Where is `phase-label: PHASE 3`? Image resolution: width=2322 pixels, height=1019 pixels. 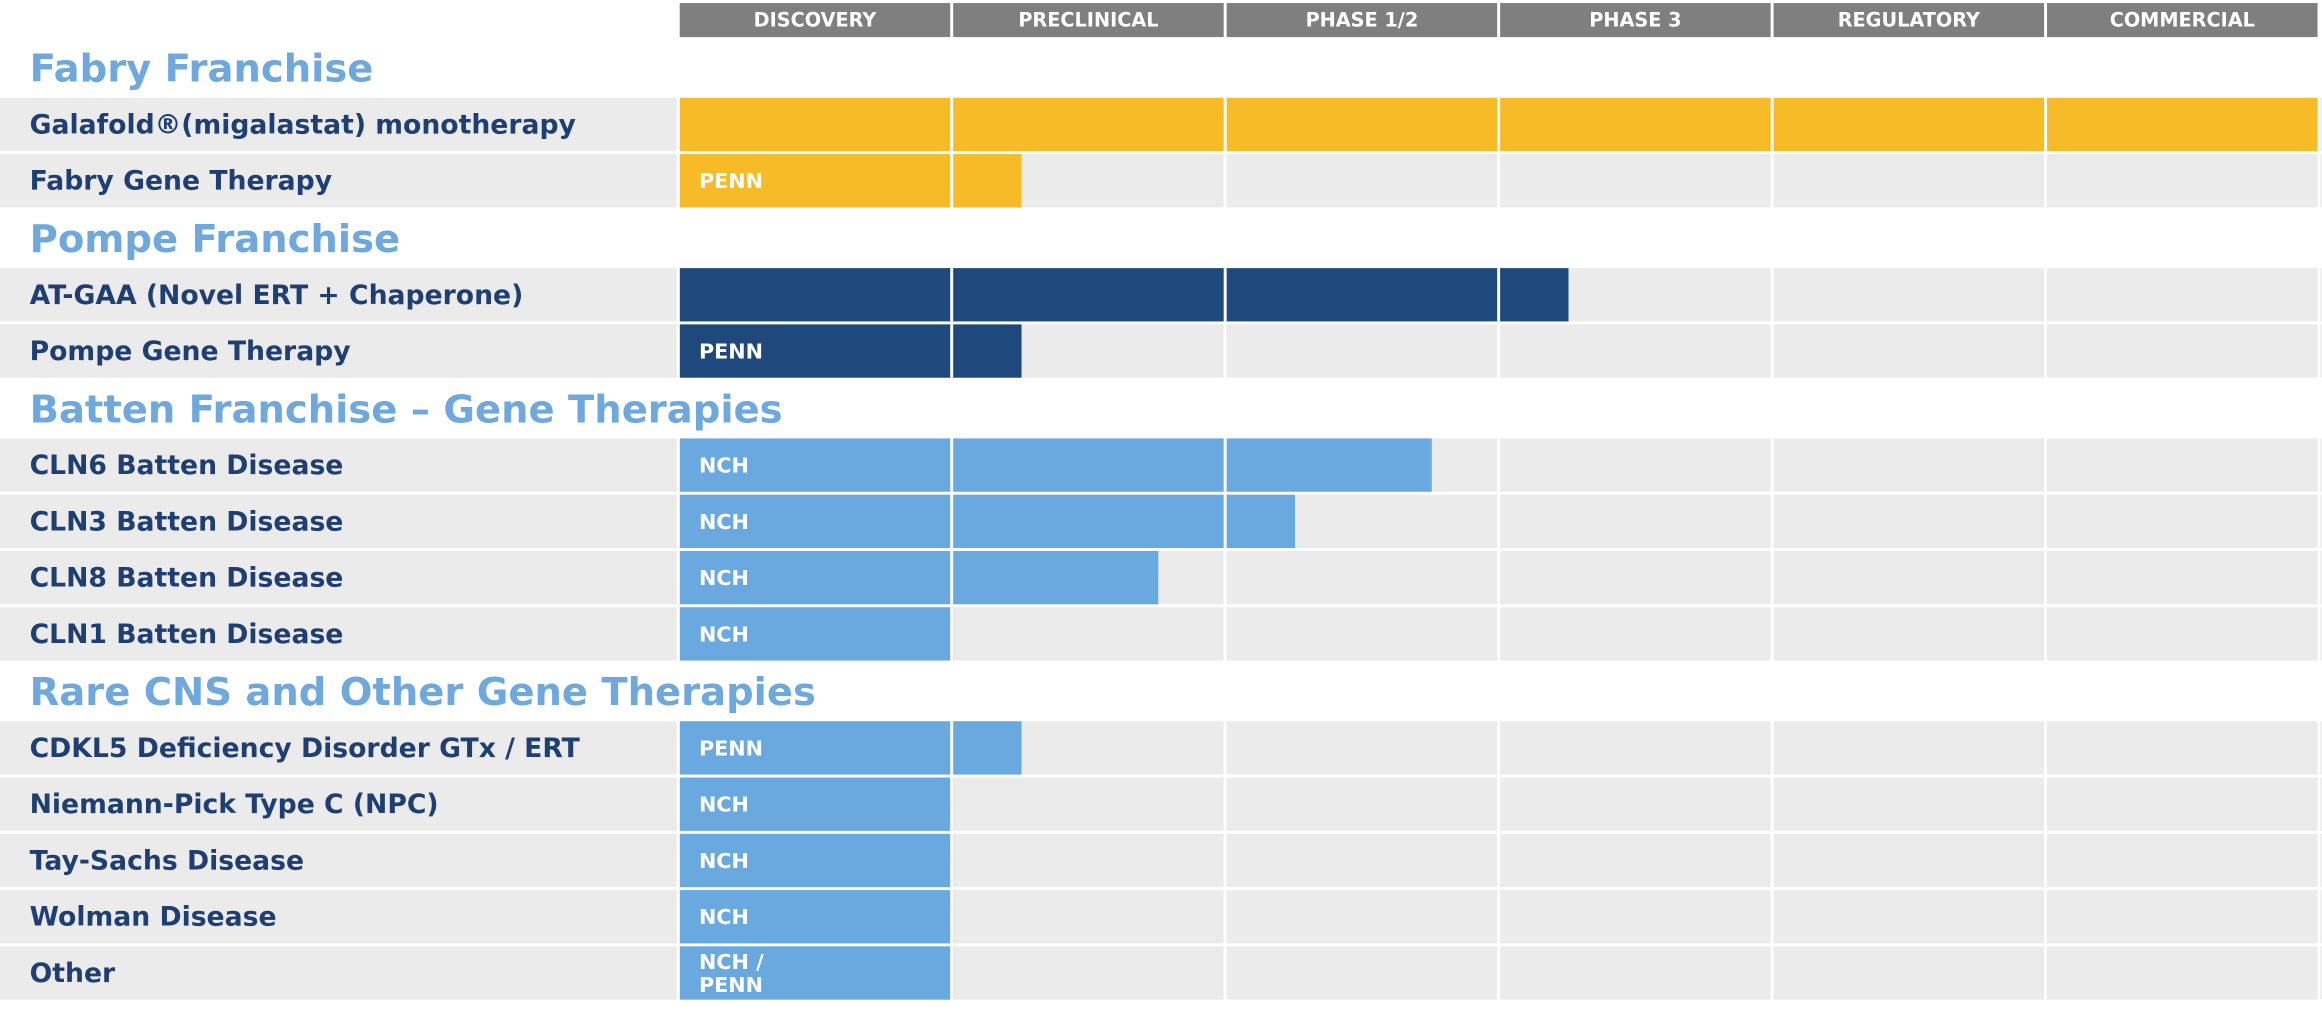
phase-label: PHASE 3 is located at coordinates (1635, 19).